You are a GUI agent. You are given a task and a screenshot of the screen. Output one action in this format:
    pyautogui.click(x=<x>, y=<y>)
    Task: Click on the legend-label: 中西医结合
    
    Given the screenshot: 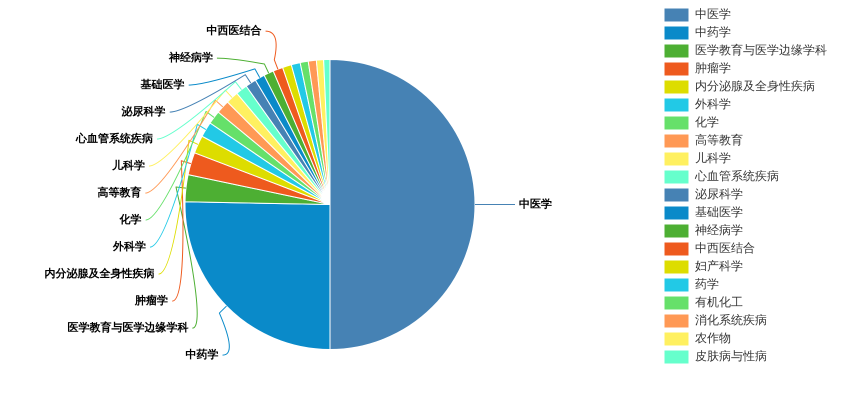 What is the action you would take?
    pyautogui.click(x=725, y=248)
    